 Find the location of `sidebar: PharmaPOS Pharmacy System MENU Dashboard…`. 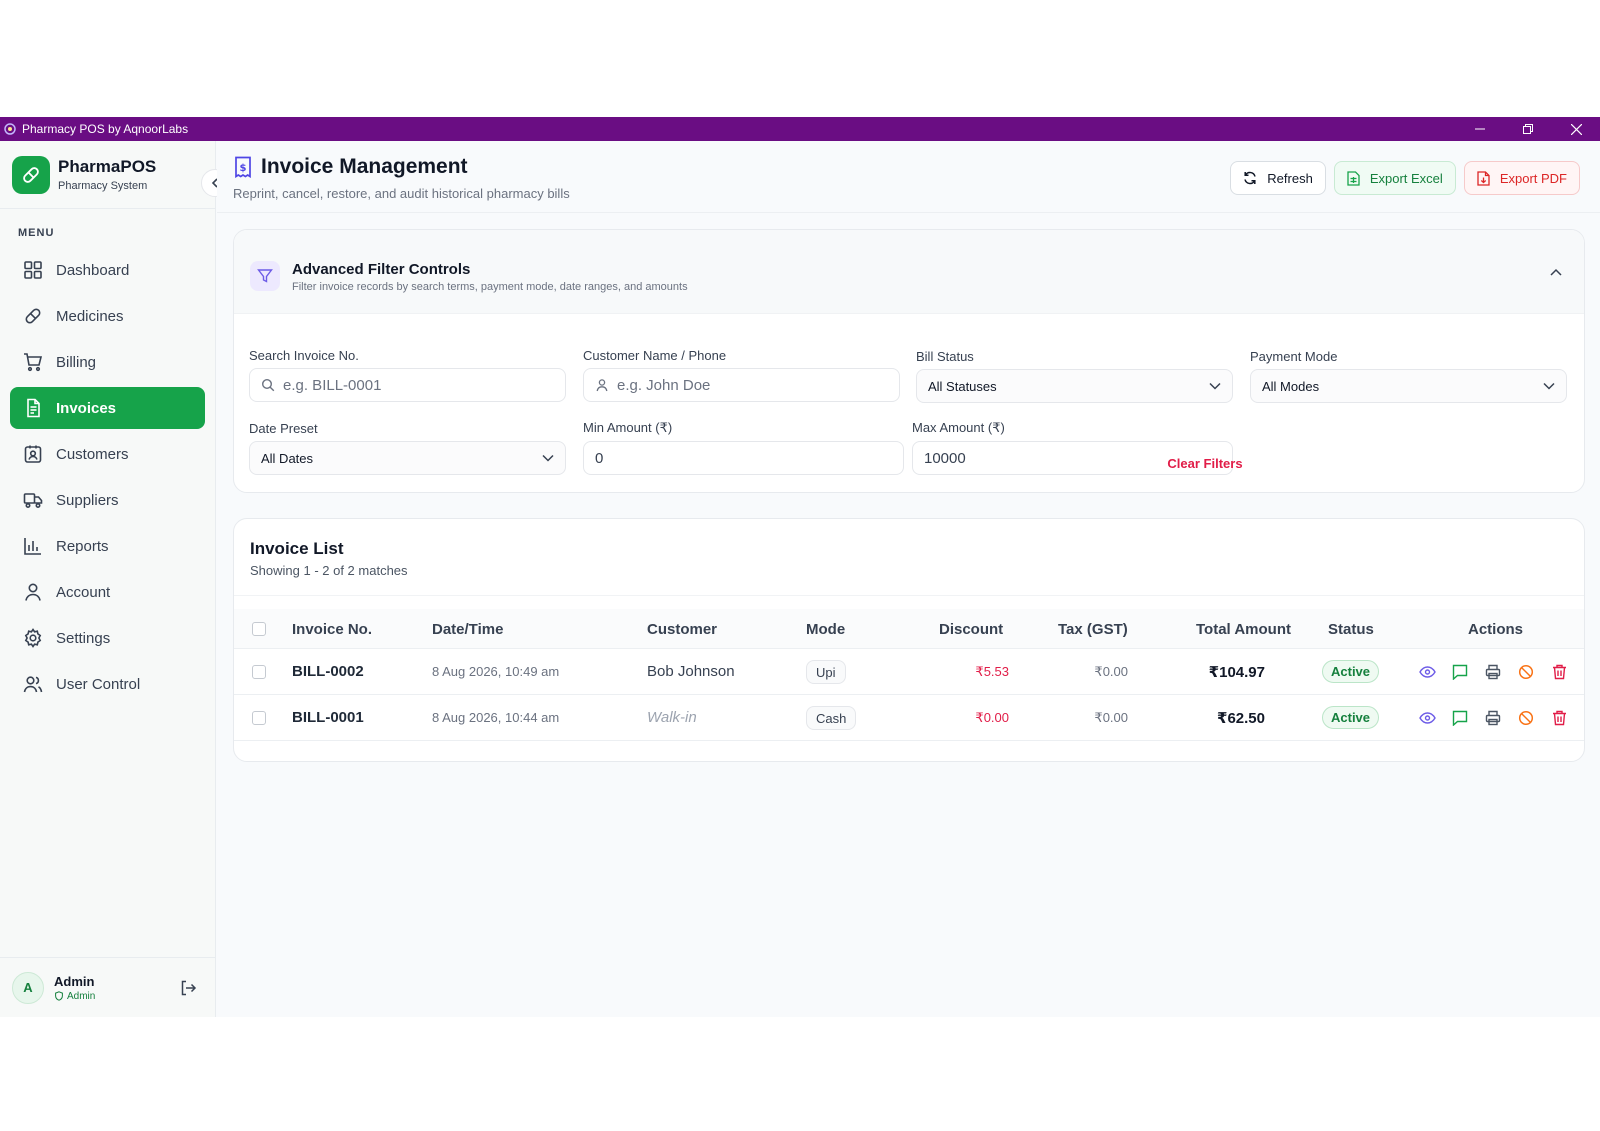

sidebar: PharmaPOS Pharmacy System MENU Dashboard… is located at coordinates (114, 579).